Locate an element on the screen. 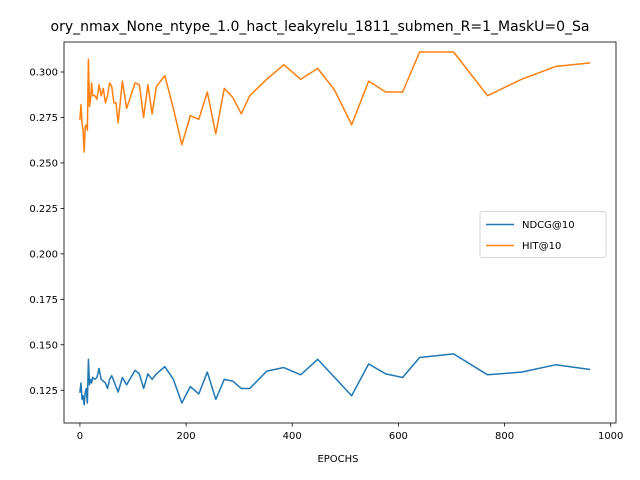 Image resolution: width=640 pixels, height=480 pixels. y-tick-label: 0.250 is located at coordinates (43, 163).